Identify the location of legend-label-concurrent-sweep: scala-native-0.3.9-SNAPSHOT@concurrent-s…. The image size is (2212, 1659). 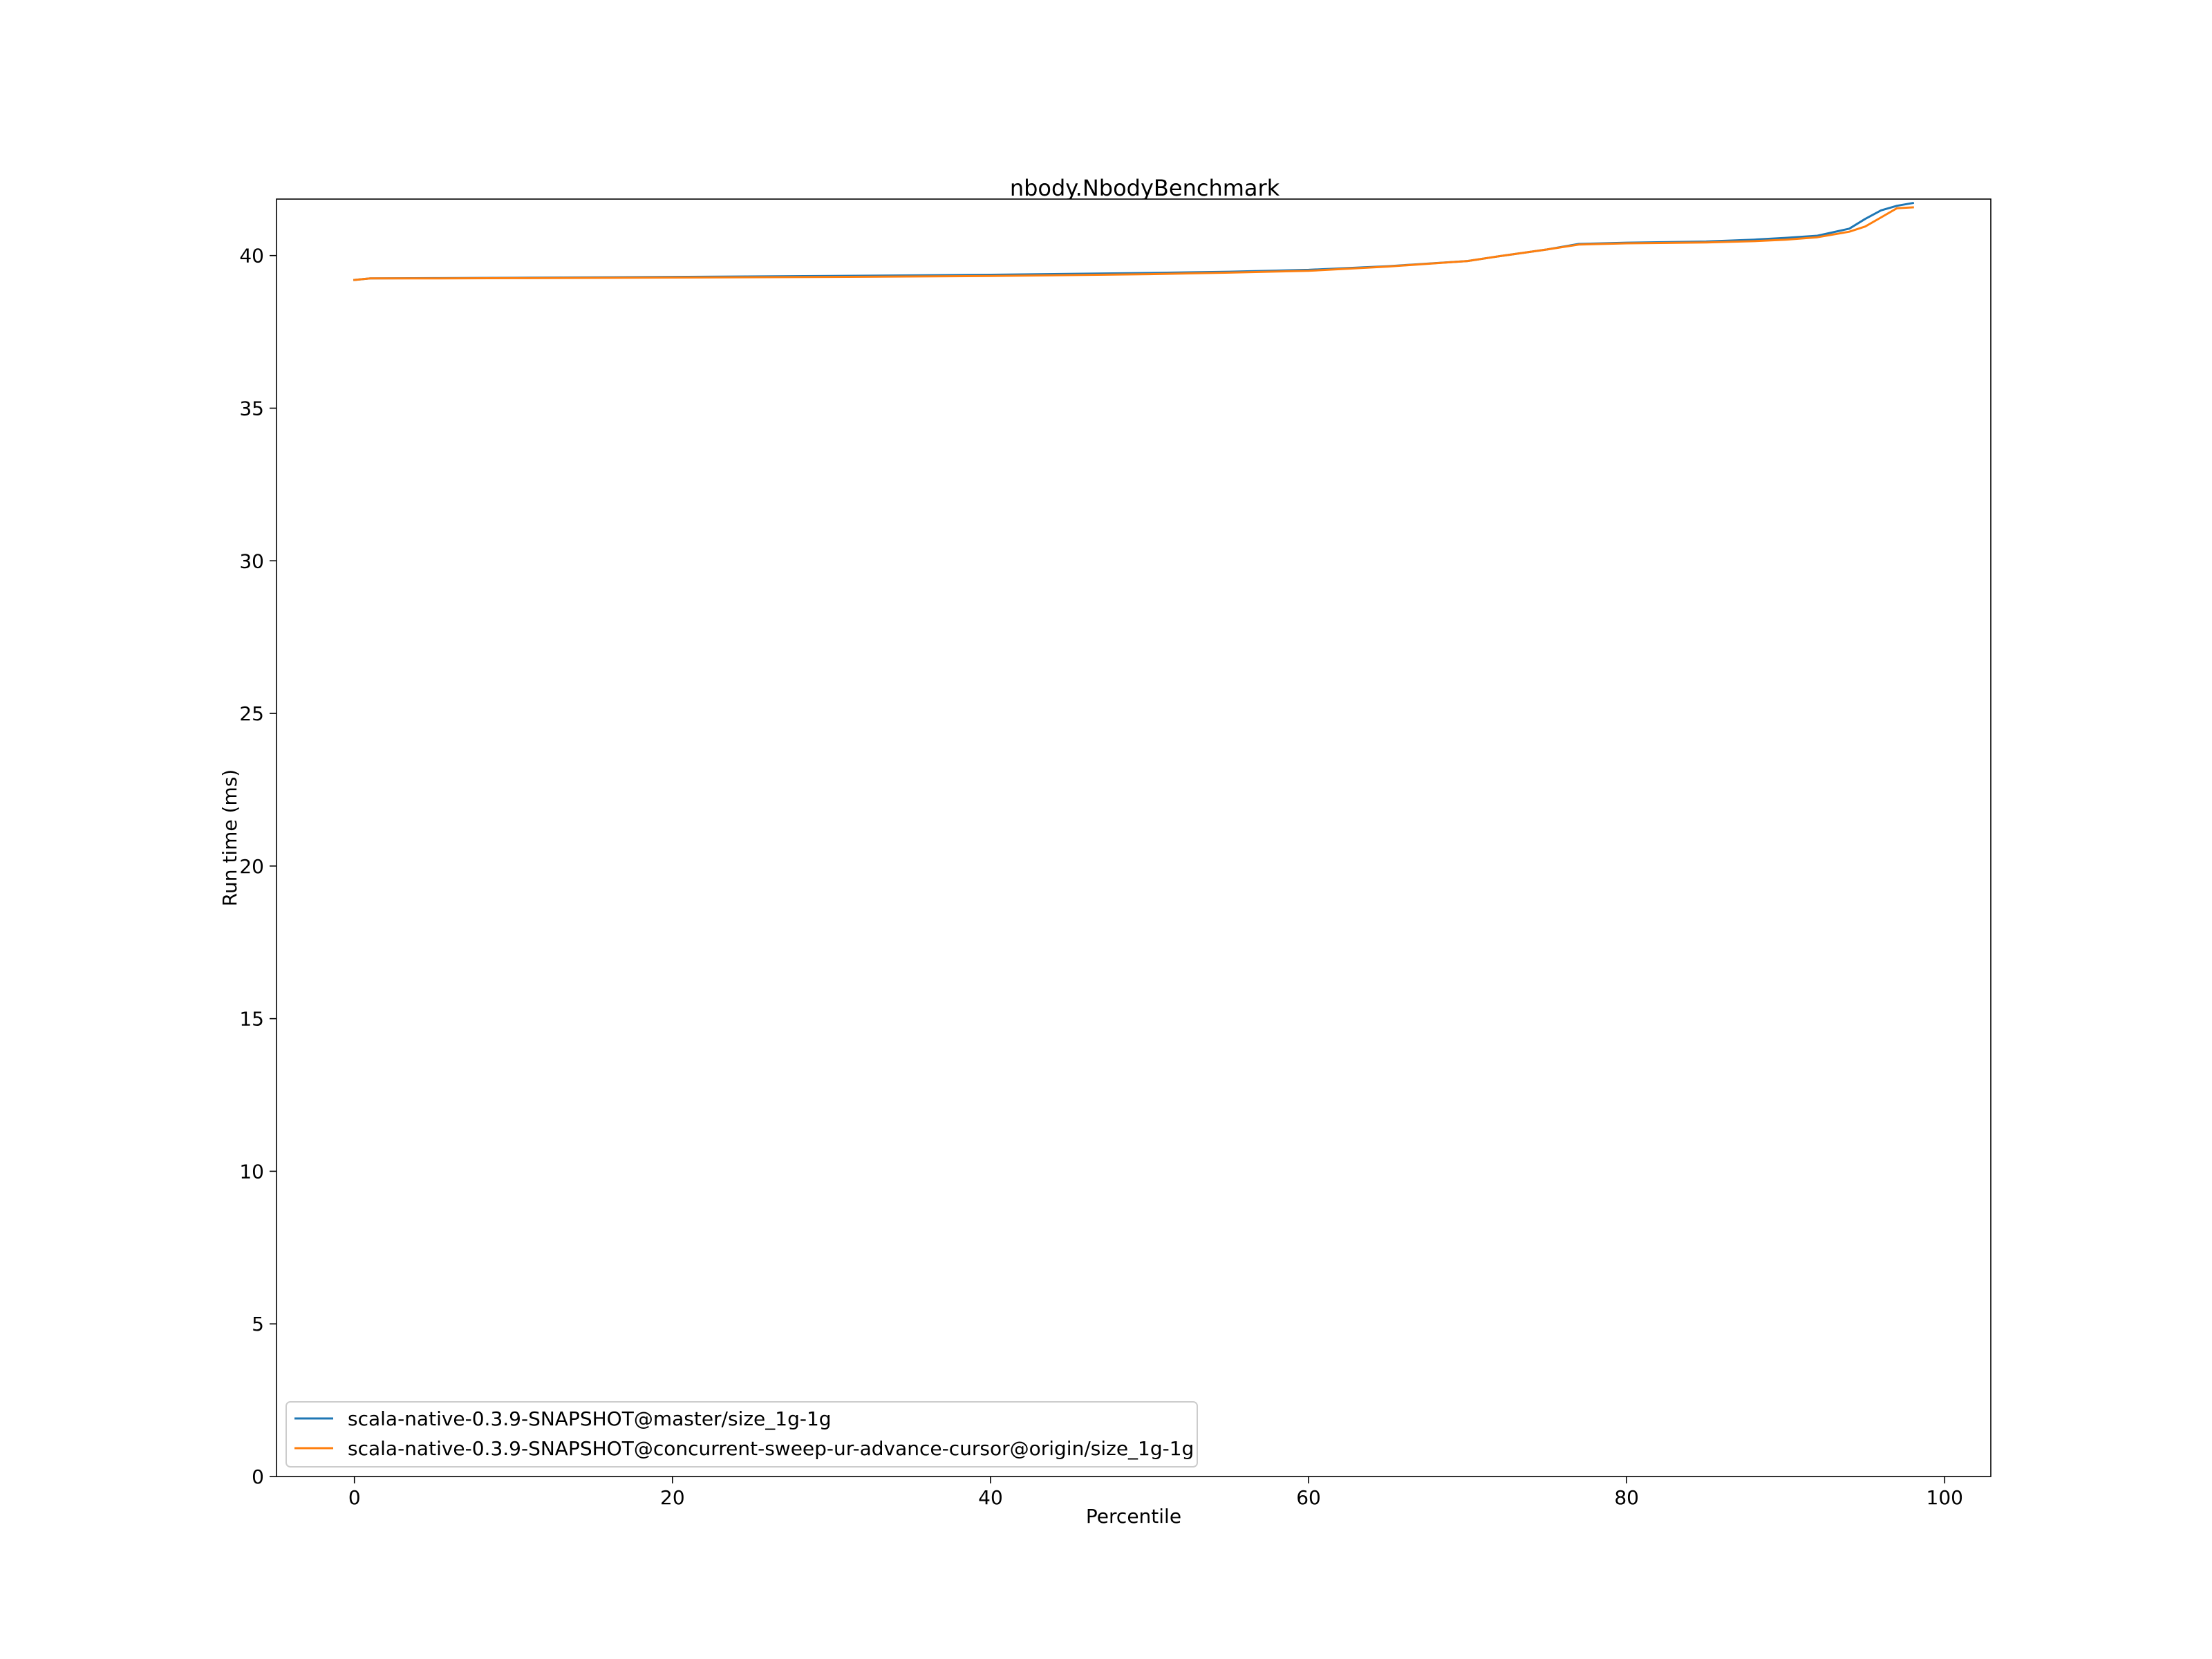
(771, 1448).